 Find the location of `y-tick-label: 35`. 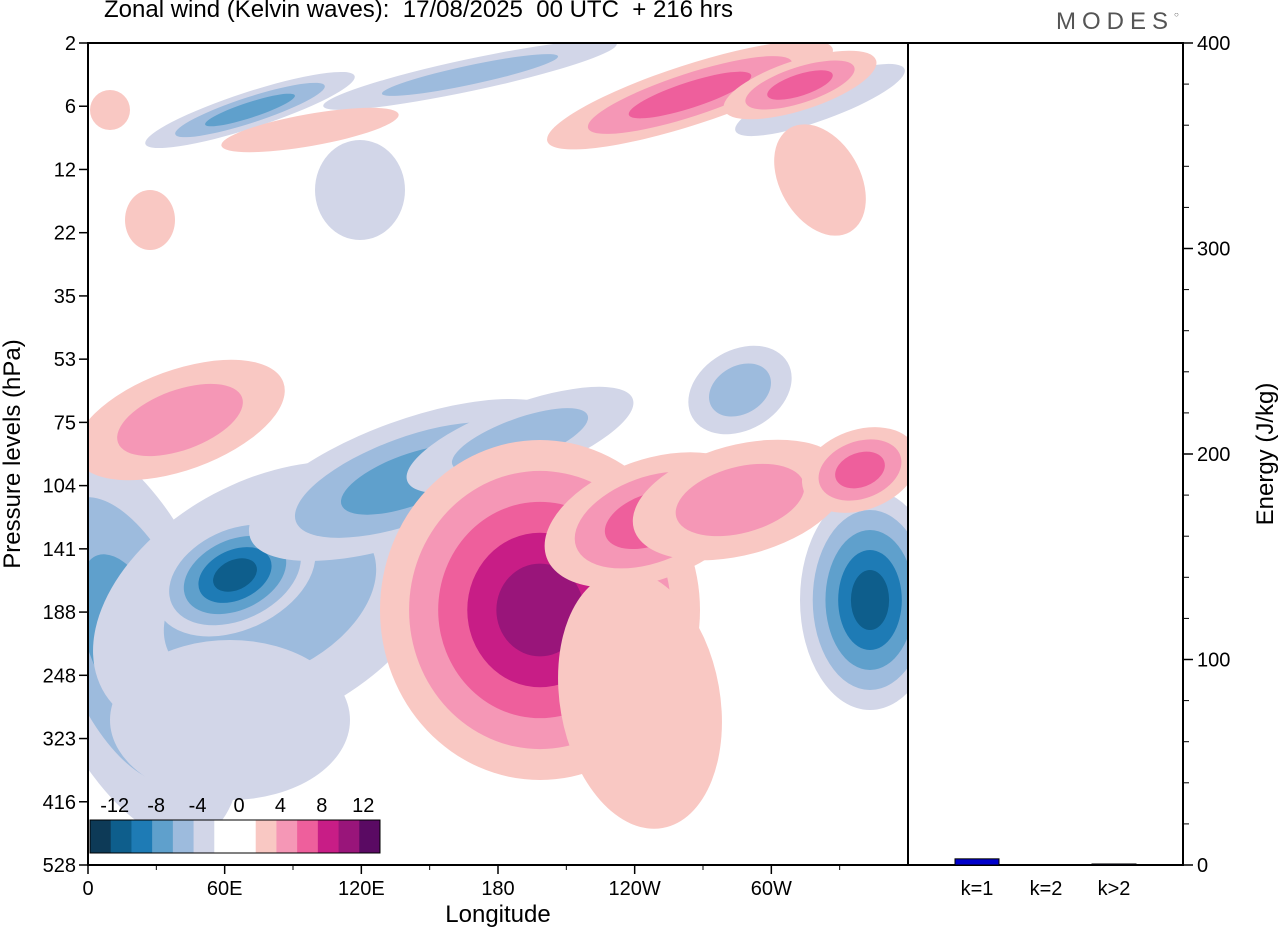

y-tick-label: 35 is located at coordinates (65, 297).